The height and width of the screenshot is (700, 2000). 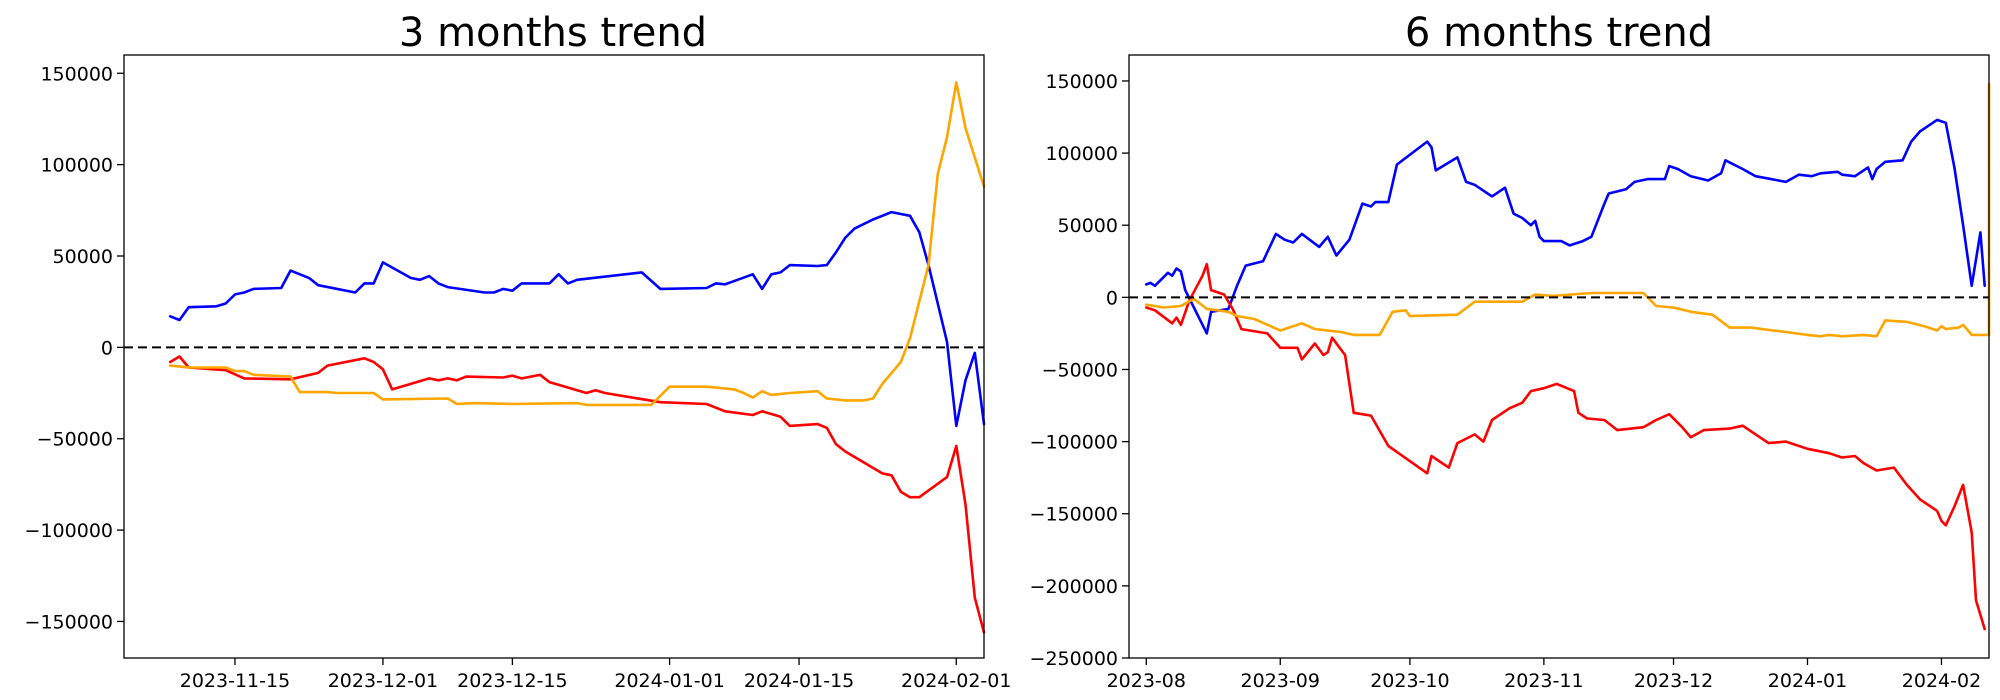 I want to click on x-tick-label: 2023-12-15, so click(x=512, y=681).